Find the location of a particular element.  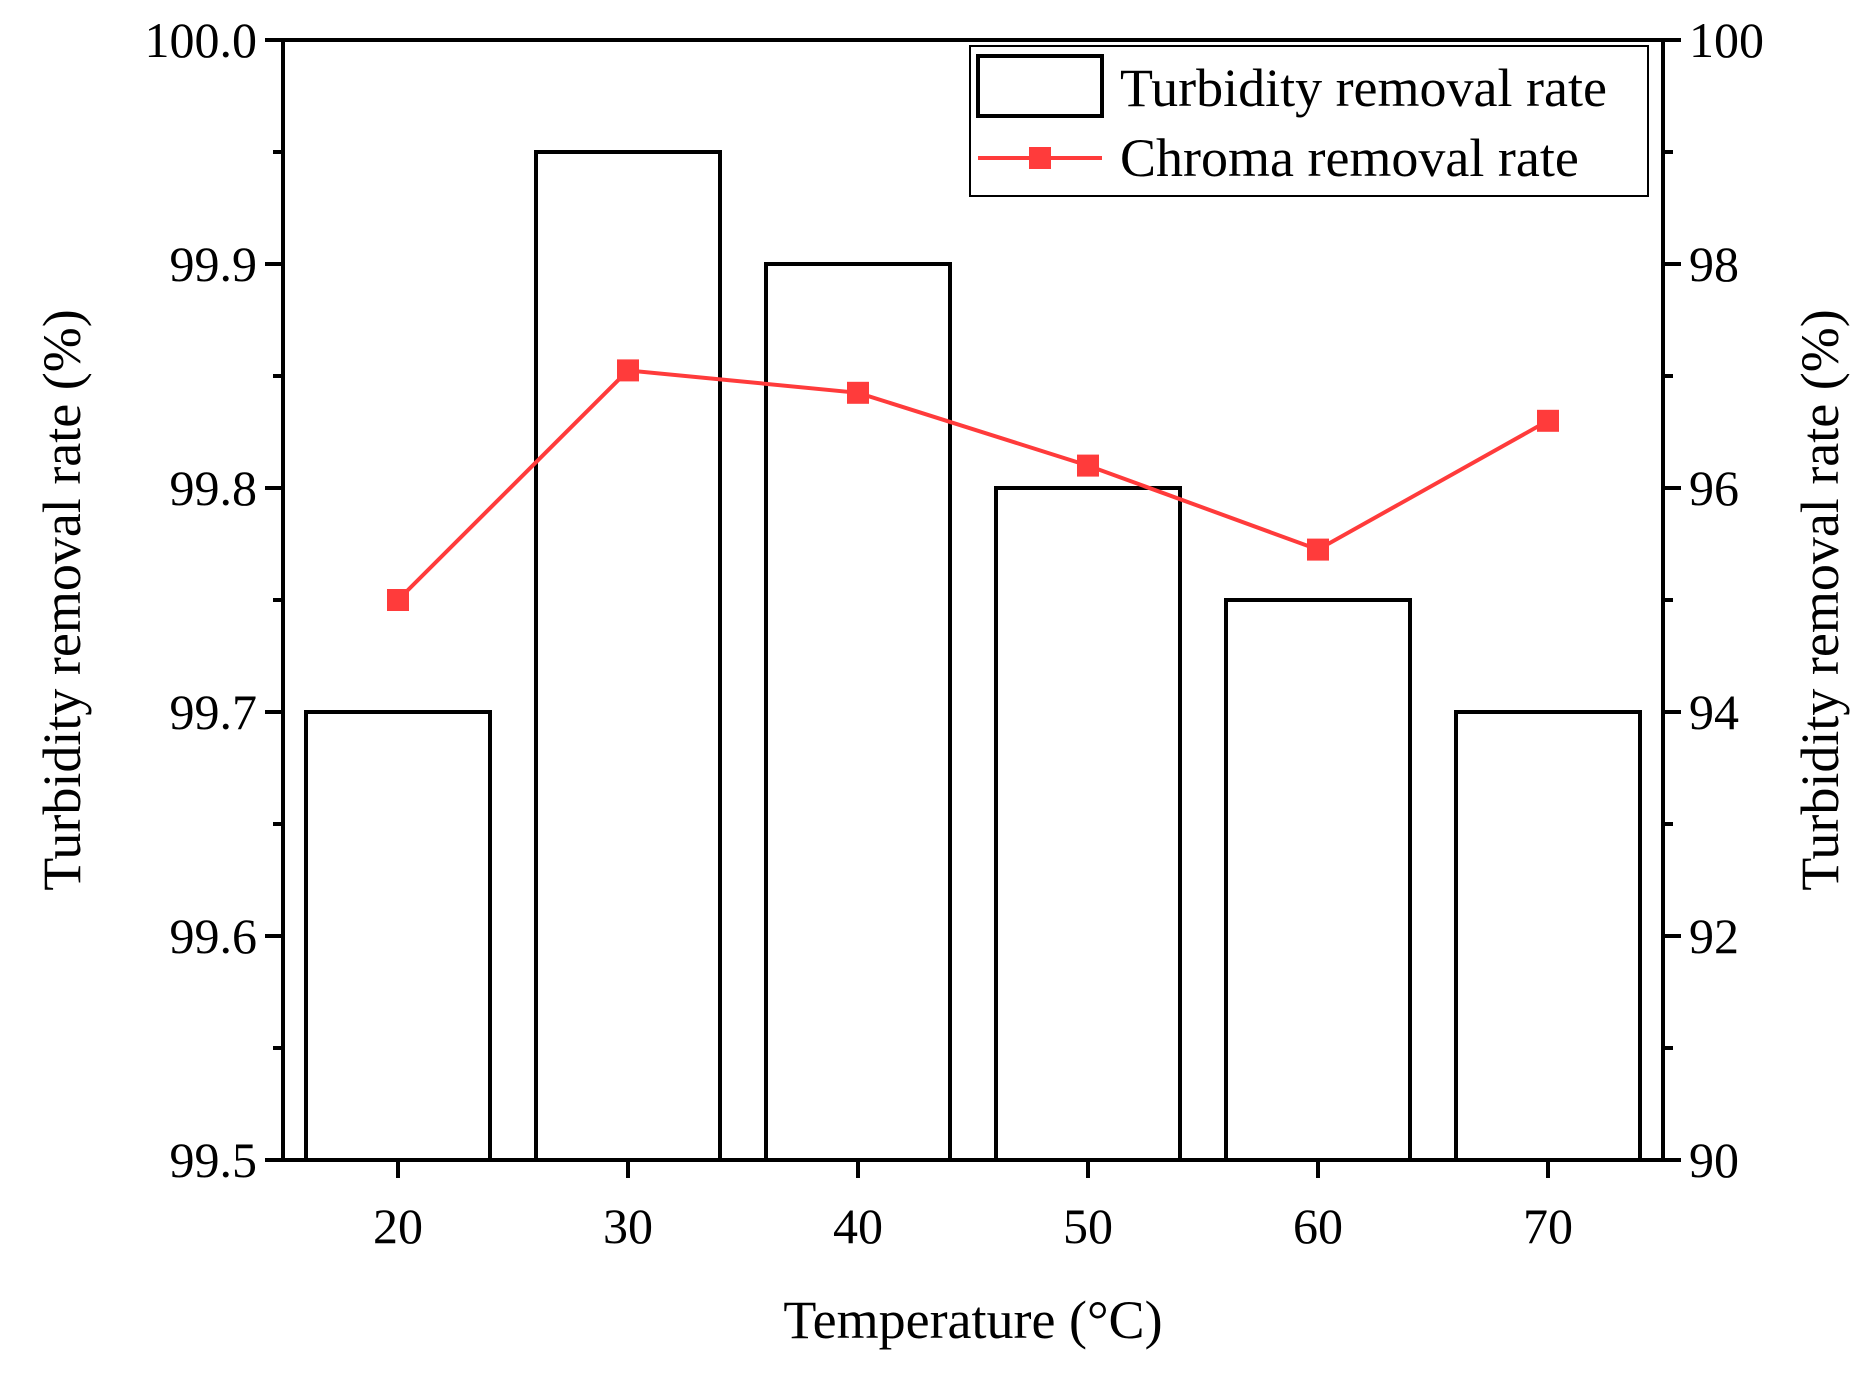

x-tick-label-70: 70 is located at coordinates (1548, 1226).